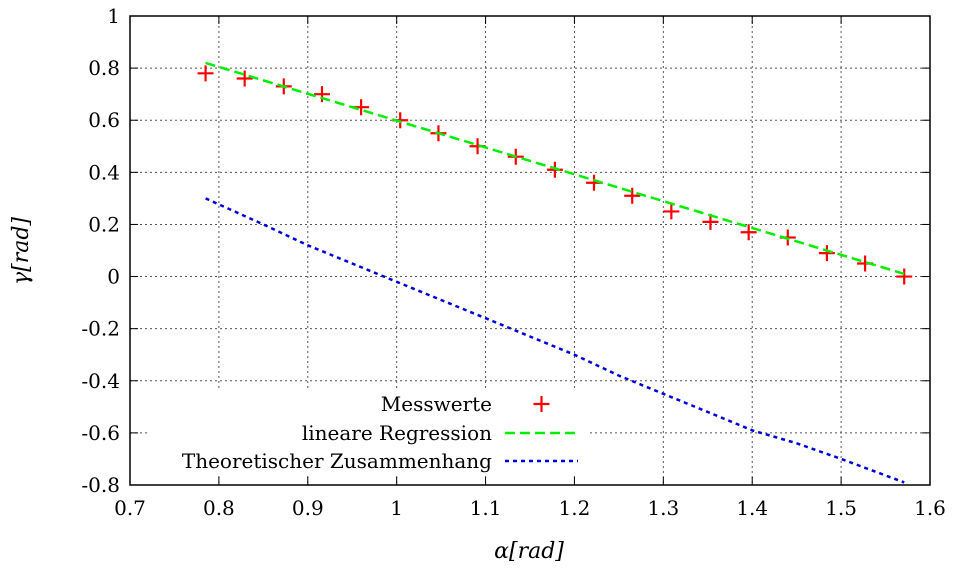  I want to click on y-tick-labels: -0.8 -0.6 -0.4 -0.2 0 0.2 0.4 0.6 0.8 1, so click(100, 250).